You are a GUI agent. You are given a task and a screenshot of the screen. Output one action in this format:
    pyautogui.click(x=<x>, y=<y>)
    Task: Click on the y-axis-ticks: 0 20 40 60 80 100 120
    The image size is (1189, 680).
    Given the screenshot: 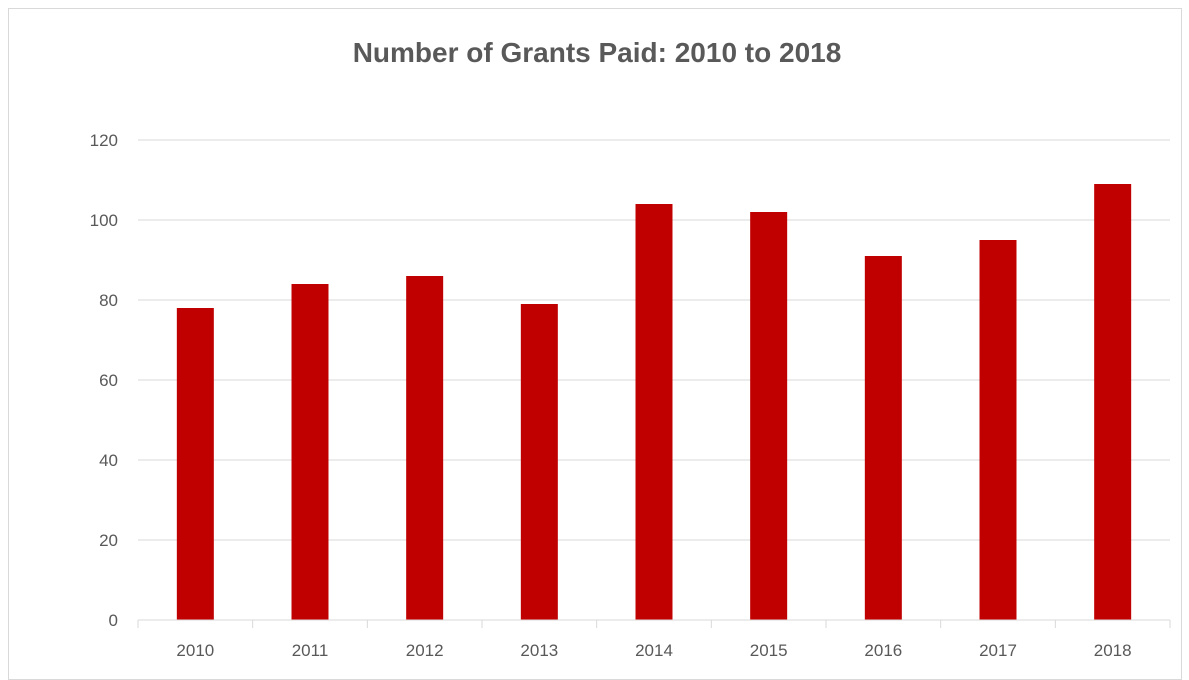 What is the action you would take?
    pyautogui.click(x=104, y=380)
    